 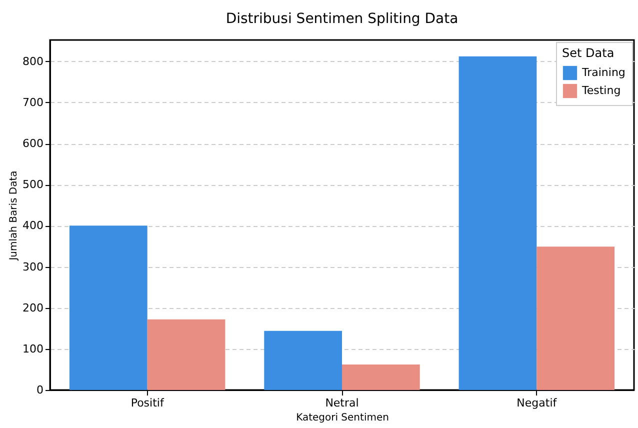 I want to click on x-tick-label: Positif, so click(x=147, y=403).